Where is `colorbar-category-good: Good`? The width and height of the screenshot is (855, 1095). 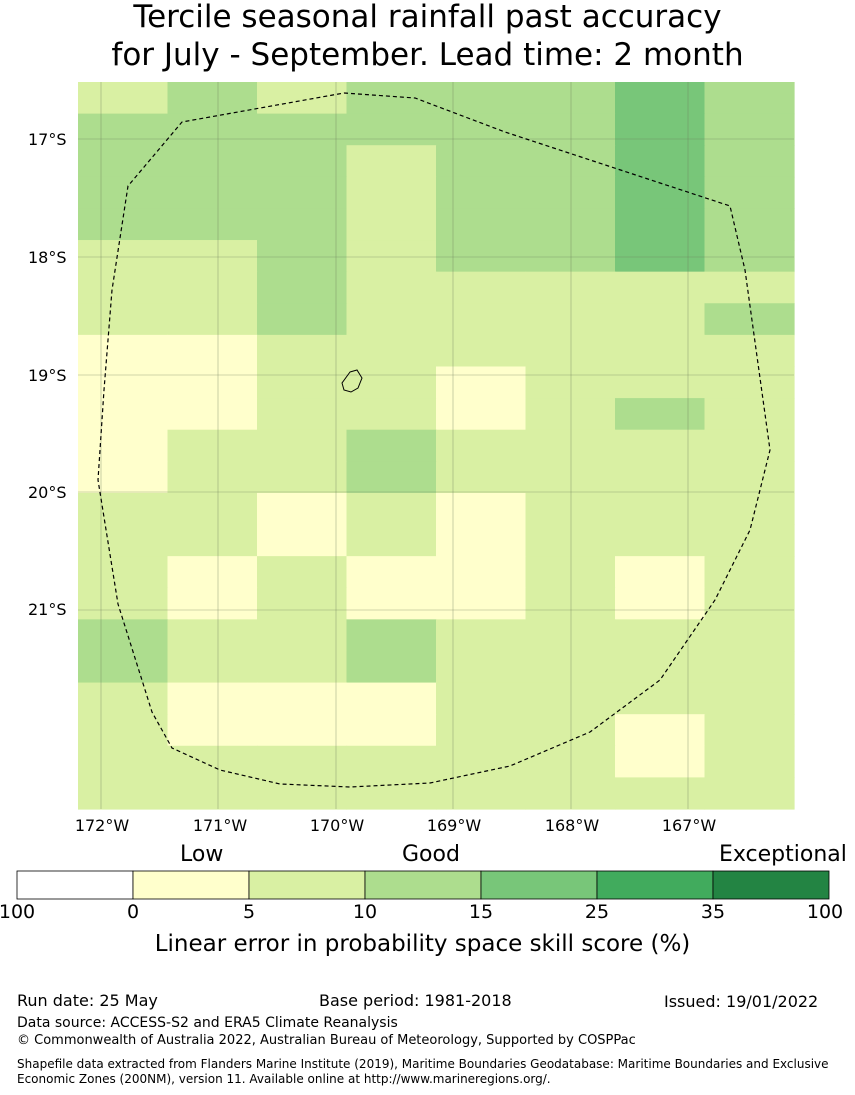
colorbar-category-good: Good is located at coordinates (431, 854).